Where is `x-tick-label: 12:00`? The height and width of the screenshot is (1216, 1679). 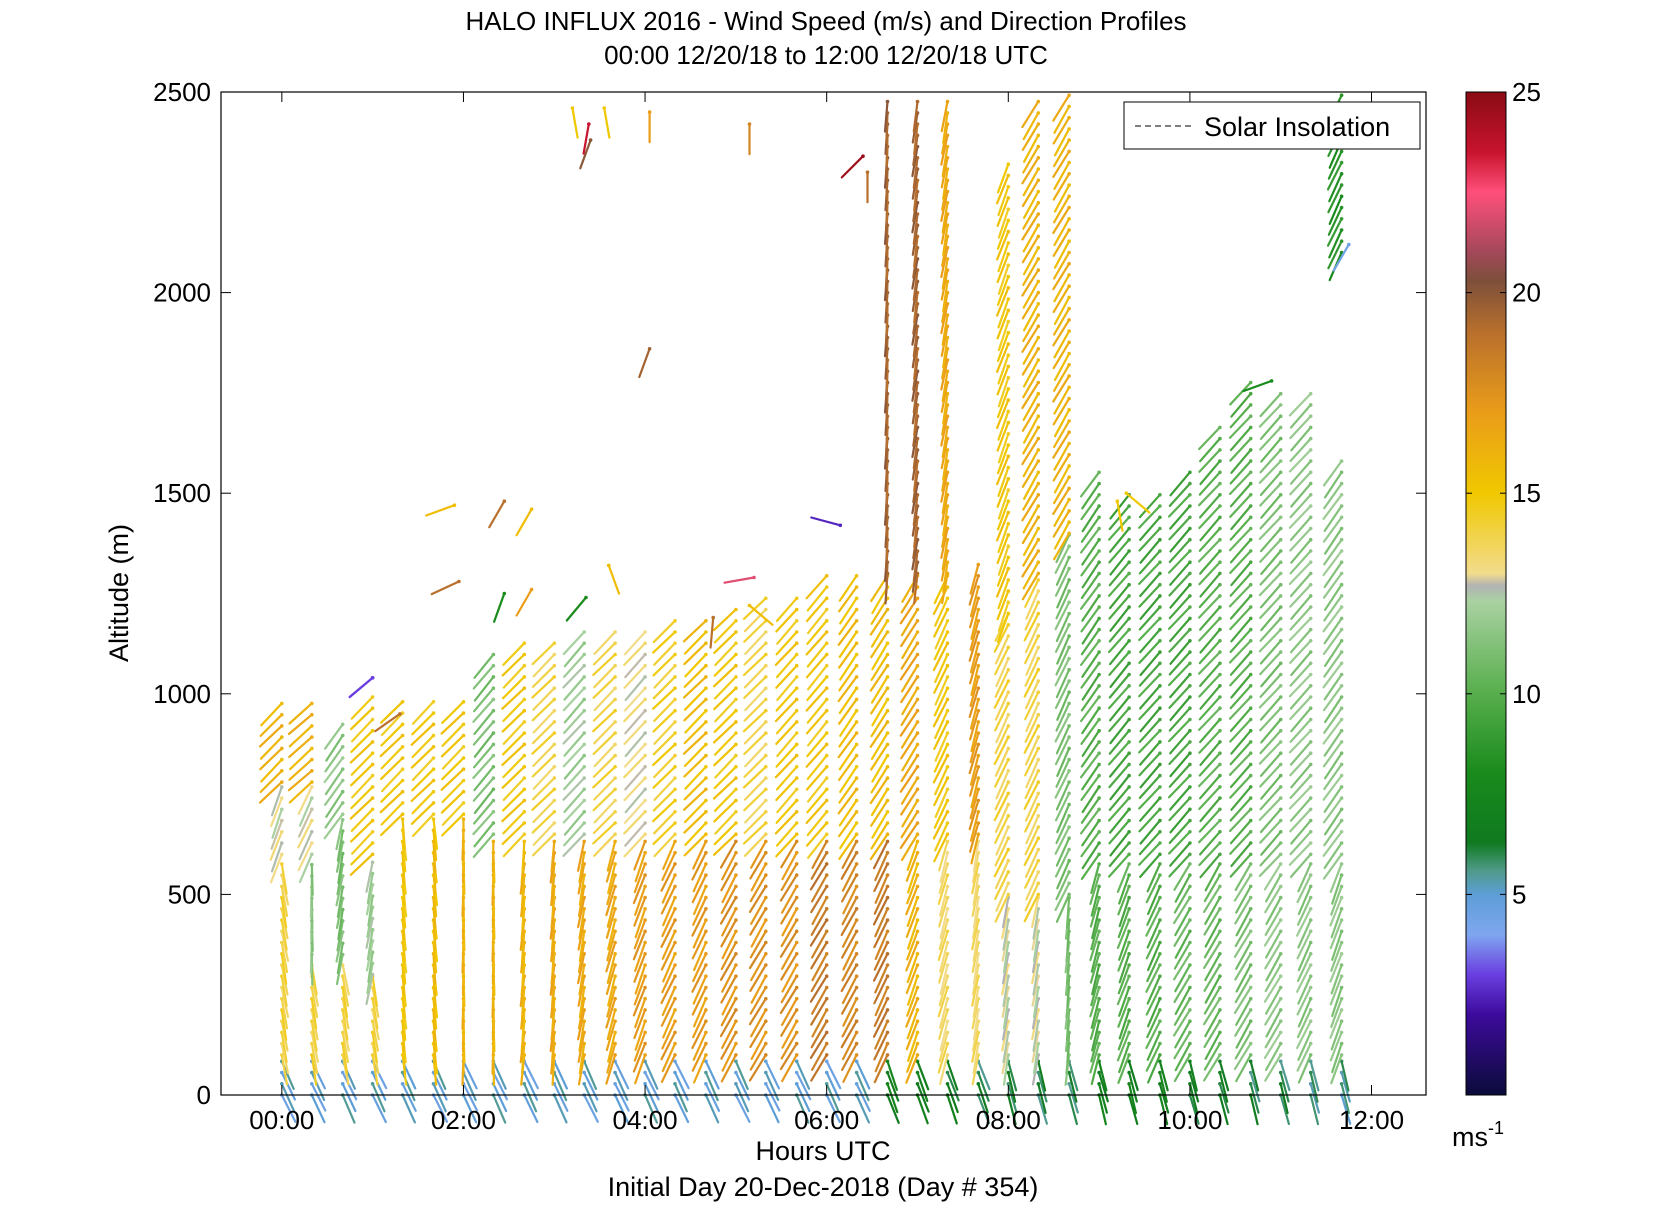
x-tick-label: 12:00 is located at coordinates (1371, 1120).